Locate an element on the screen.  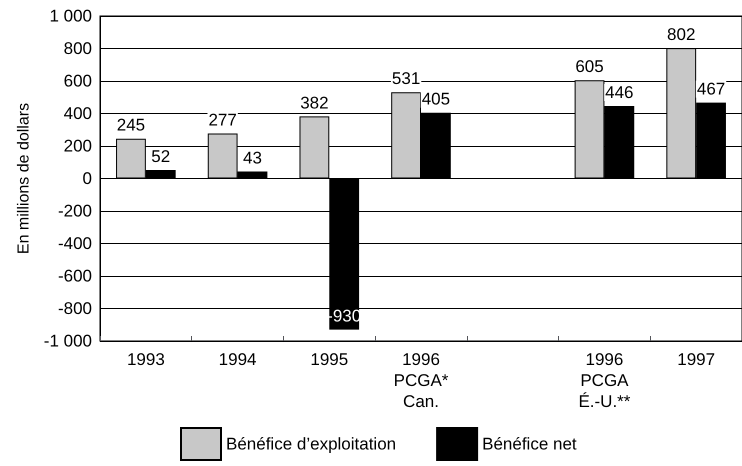
data-label: 43 is located at coordinates (252, 158).